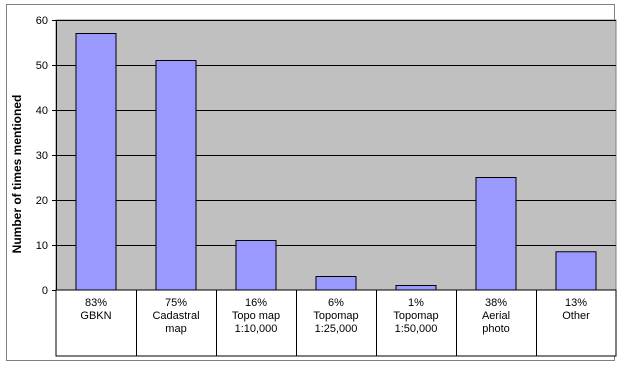 The height and width of the screenshot is (371, 618). I want to click on y-tick-label: 30, so click(42, 156).